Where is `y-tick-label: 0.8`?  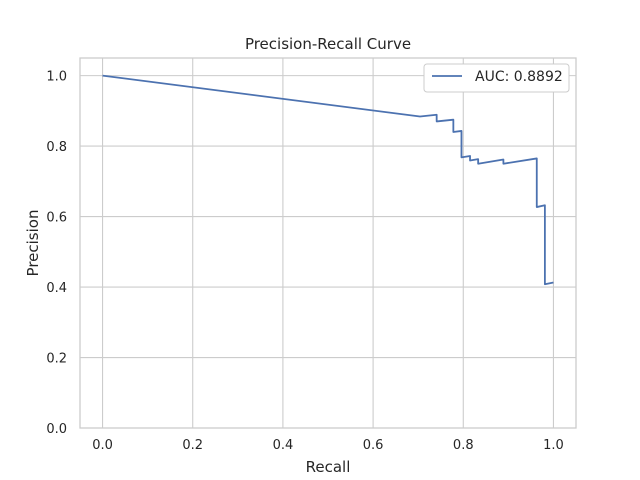
y-tick-label: 0.8 is located at coordinates (56, 147).